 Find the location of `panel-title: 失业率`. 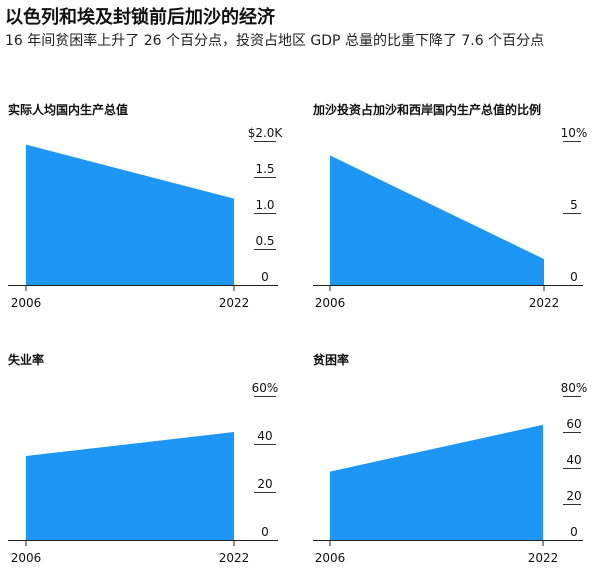

panel-title: 失业率 is located at coordinates (26, 360).